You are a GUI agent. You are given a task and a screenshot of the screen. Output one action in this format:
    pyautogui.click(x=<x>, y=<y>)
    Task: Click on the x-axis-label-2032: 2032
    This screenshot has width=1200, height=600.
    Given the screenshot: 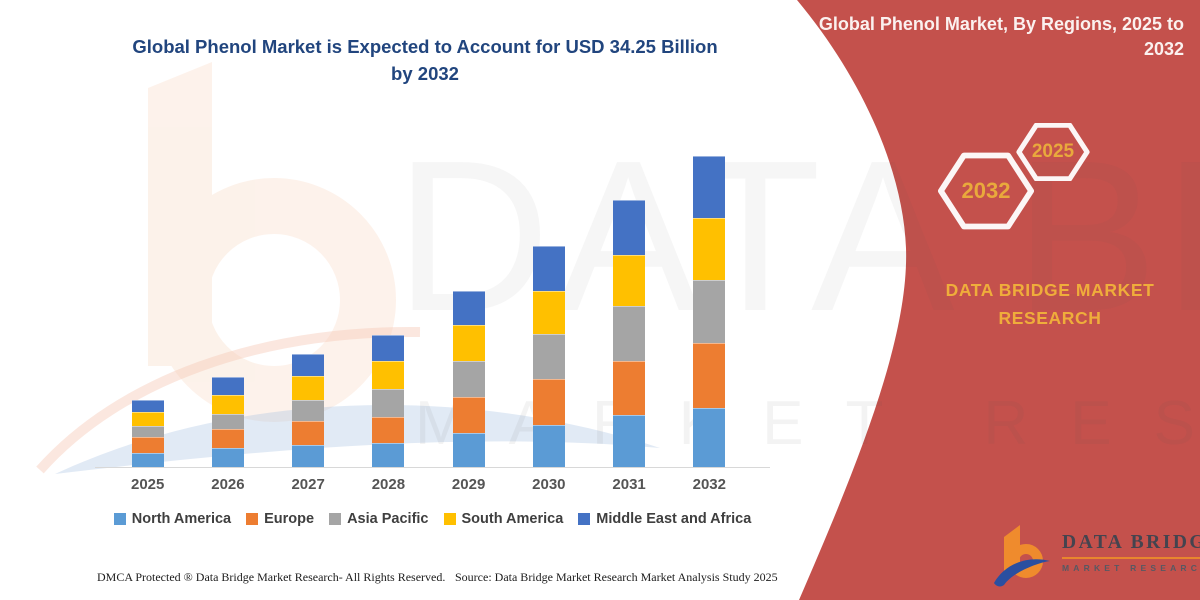 What is the action you would take?
    pyautogui.click(x=709, y=484)
    